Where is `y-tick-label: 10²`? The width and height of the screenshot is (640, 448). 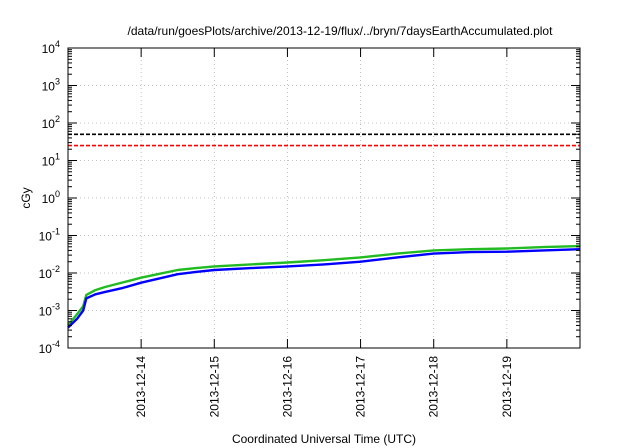 y-tick-label: 10² is located at coordinates (51, 122).